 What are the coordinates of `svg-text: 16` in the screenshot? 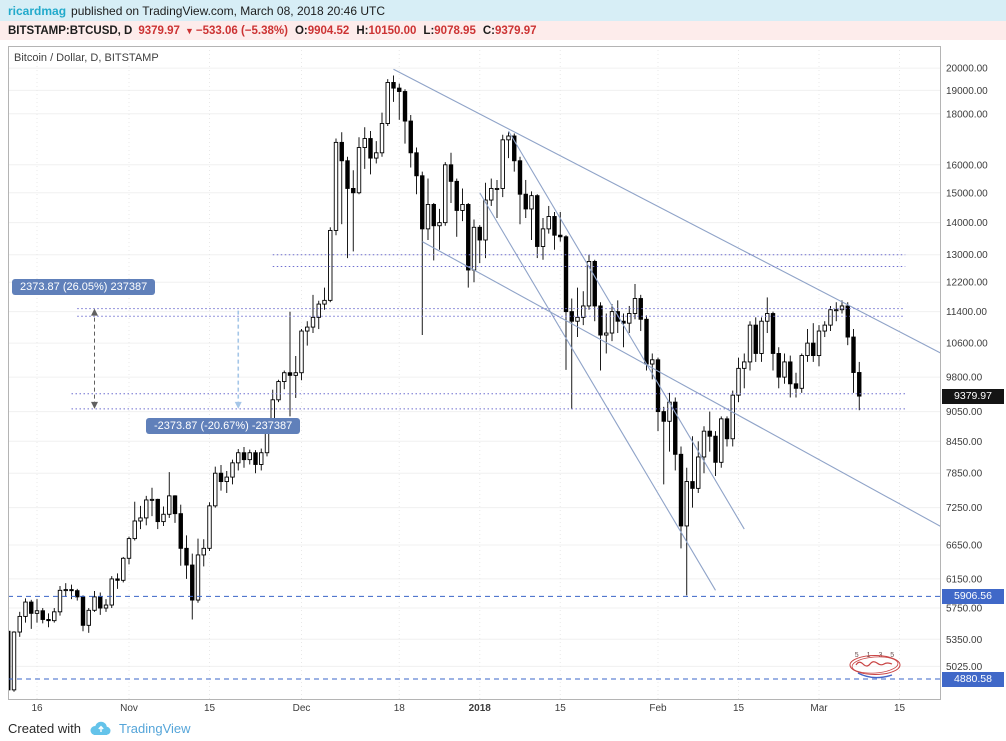 It's located at (37, 708).